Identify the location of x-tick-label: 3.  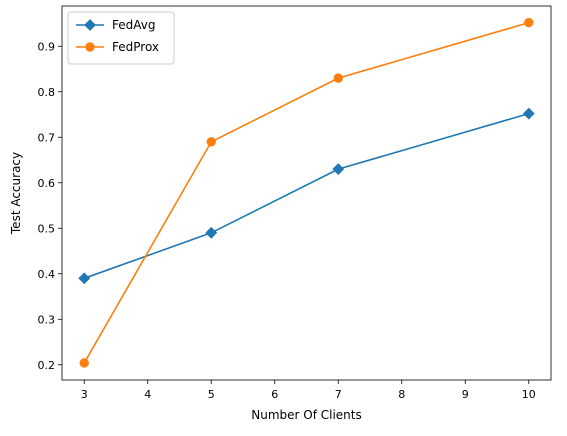
(84, 394).